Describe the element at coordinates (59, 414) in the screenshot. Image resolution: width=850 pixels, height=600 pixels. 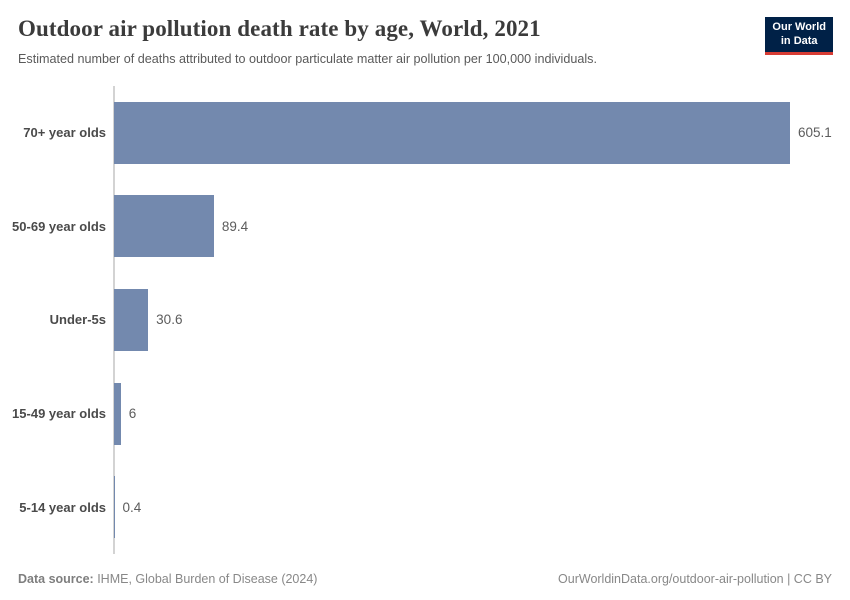
I see `category-label: 15-49 year olds` at that location.